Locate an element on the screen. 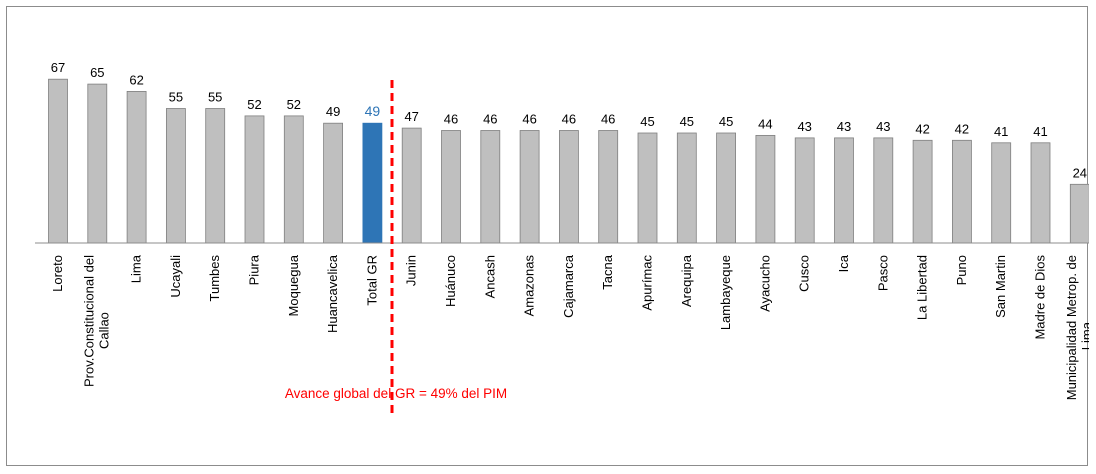 The width and height of the screenshot is (1096, 474). bar-loreto is located at coordinates (58, 161).